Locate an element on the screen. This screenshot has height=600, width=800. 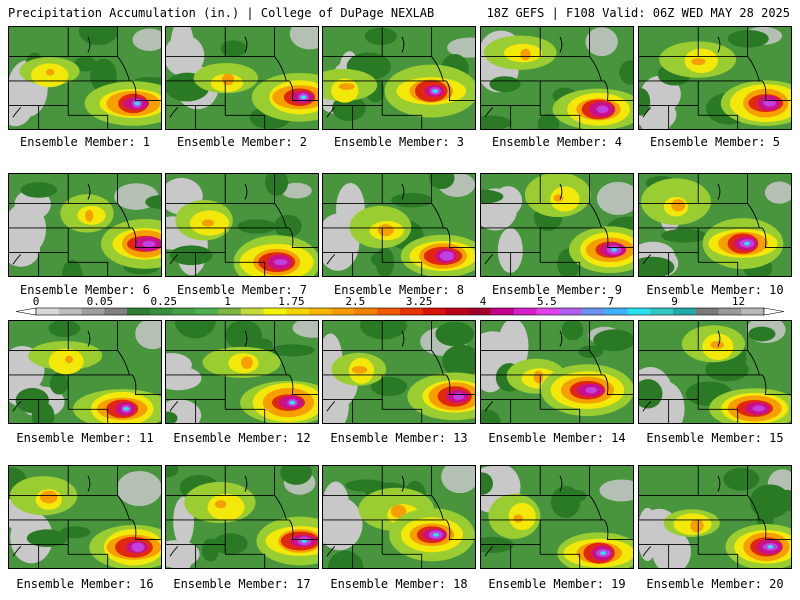
ensemble-member-label: Ensemble Member: 16 is located at coordinates (85, 584).